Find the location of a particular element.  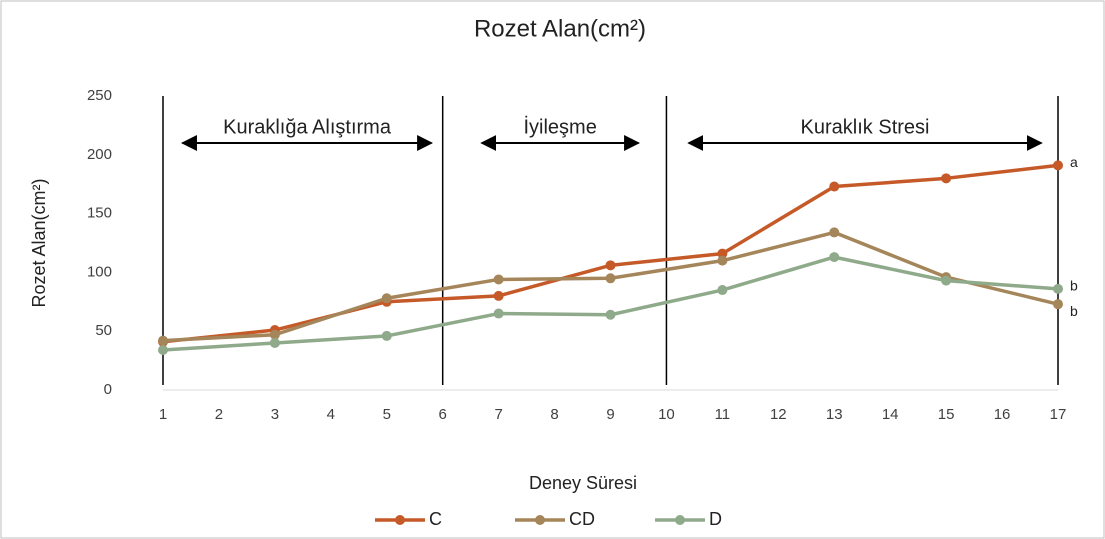

x-tick-label: 5 is located at coordinates (387, 414).